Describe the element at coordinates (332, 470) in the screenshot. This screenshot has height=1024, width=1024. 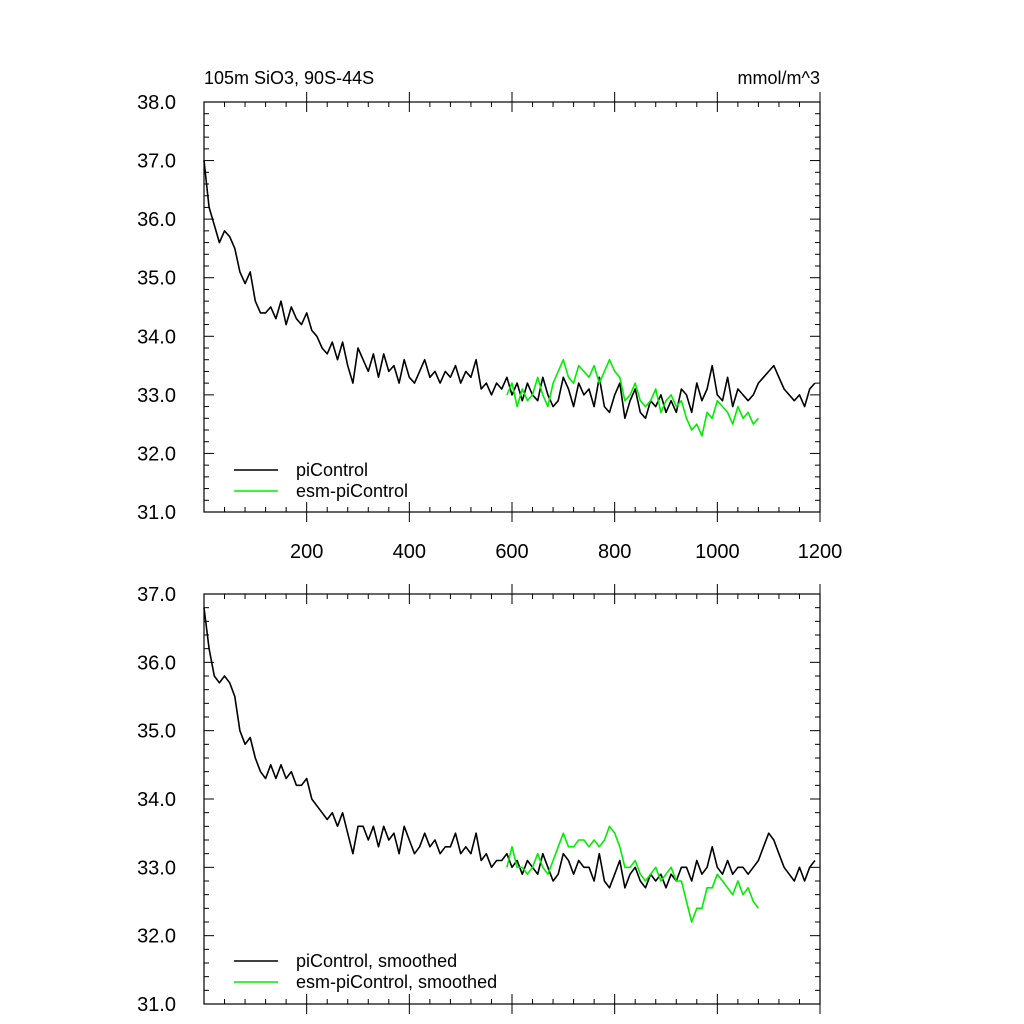
I see `legend-label-picontrol: piControl` at that location.